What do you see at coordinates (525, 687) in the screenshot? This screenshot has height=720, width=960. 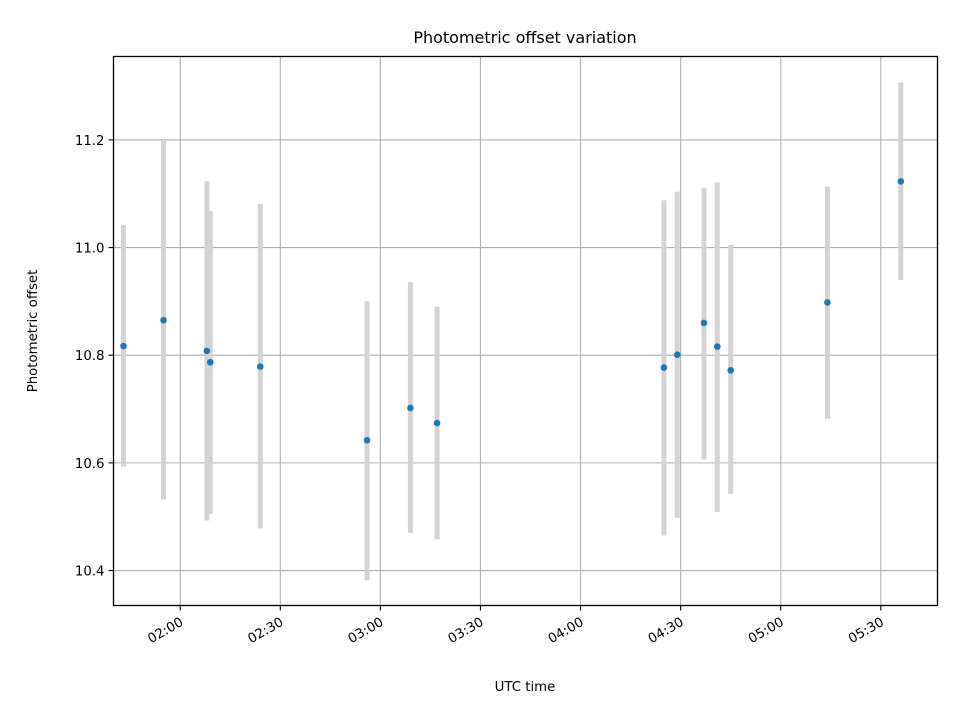 I see `x-axis-label: UTC time` at bounding box center [525, 687].